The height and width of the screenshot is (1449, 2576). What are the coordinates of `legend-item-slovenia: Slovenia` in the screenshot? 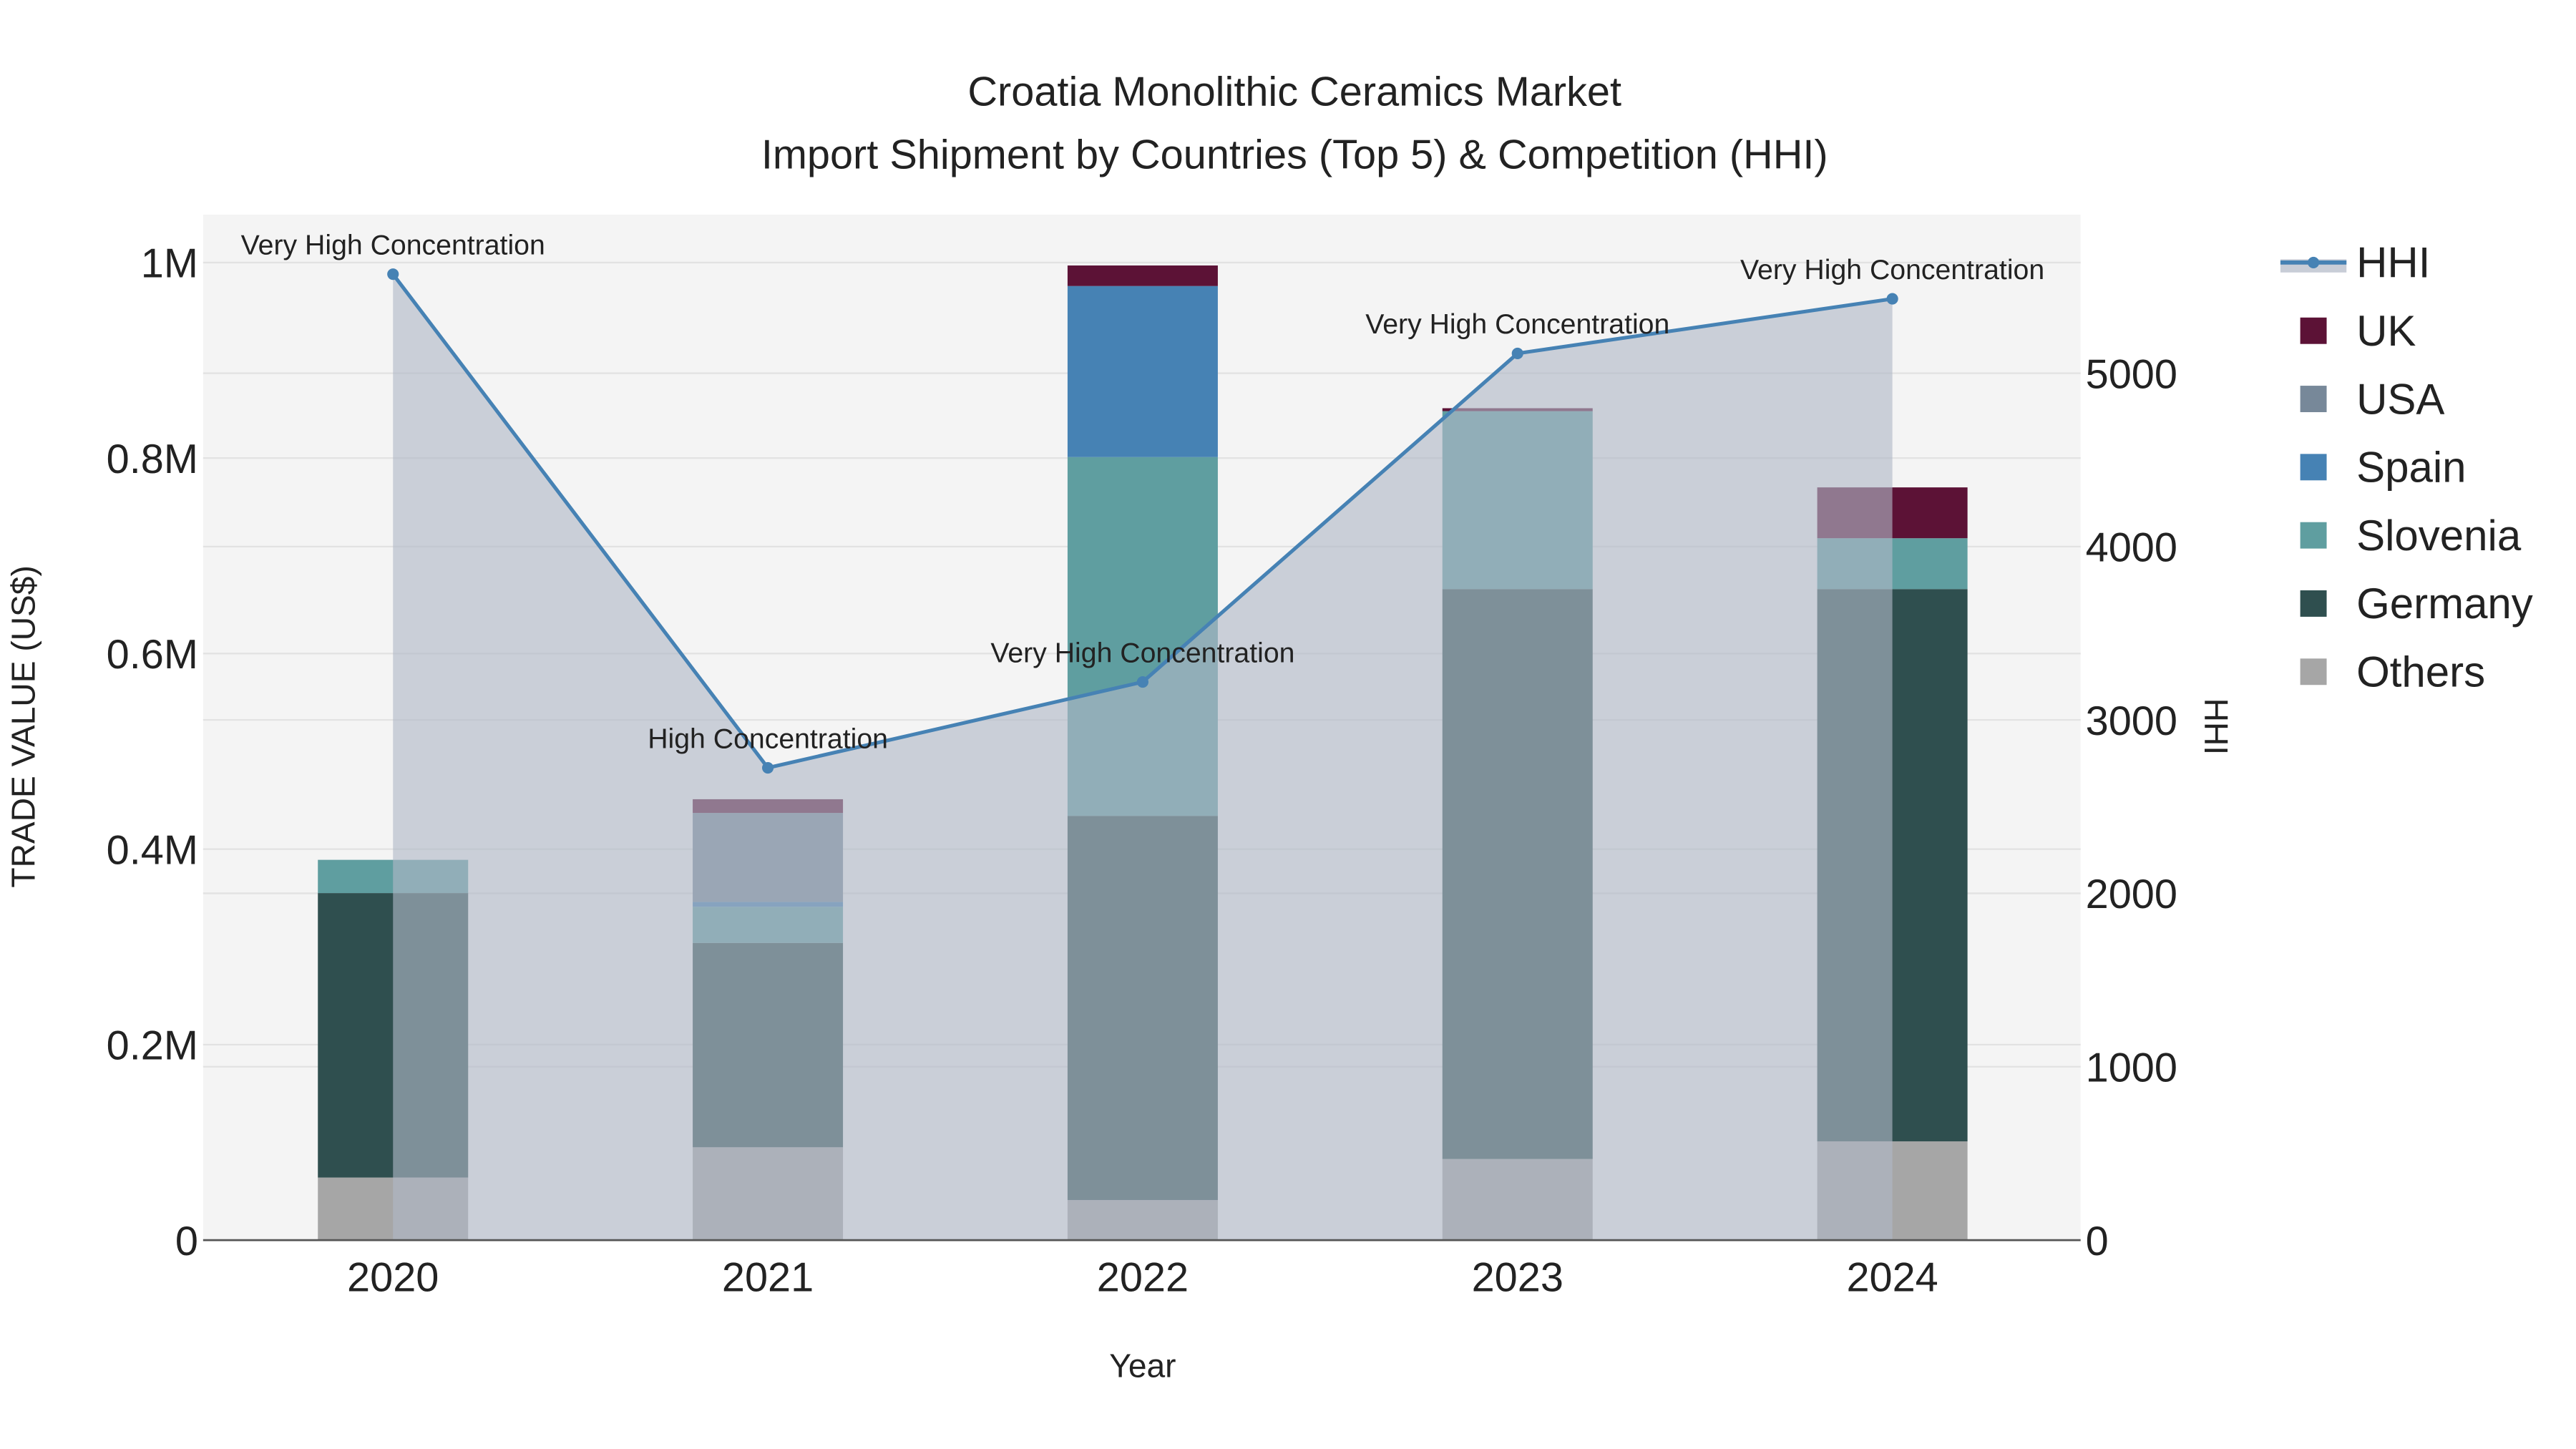 It's located at (2411, 536).